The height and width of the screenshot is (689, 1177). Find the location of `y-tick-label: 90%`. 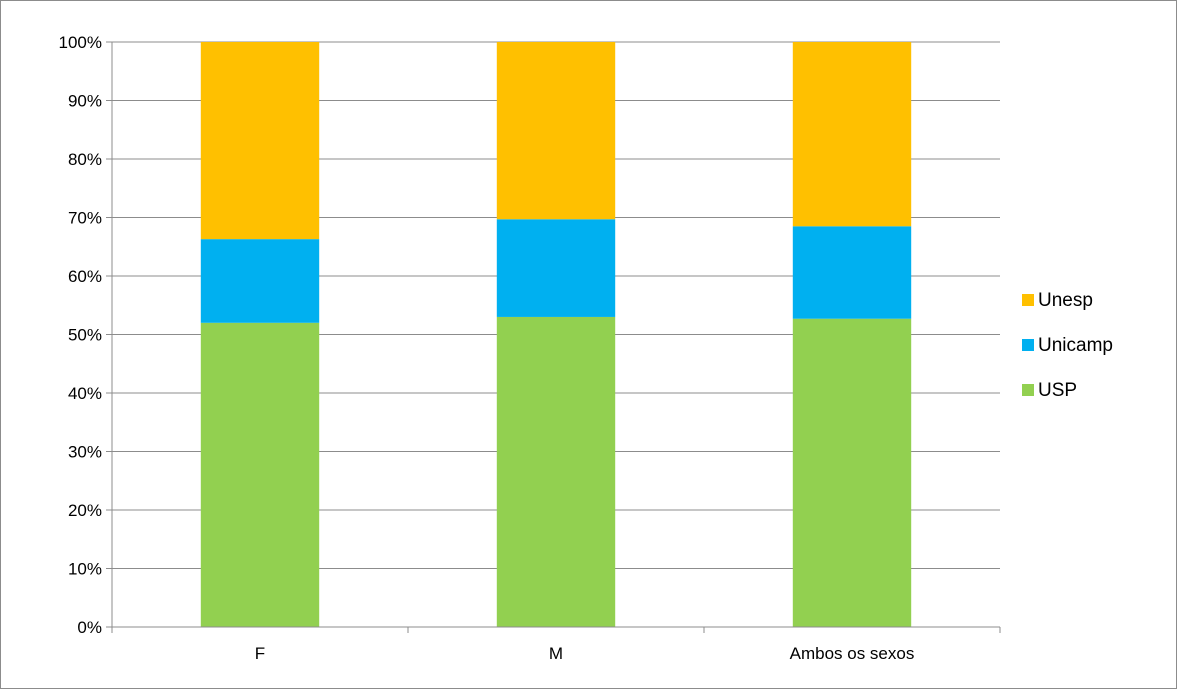

y-tick-label: 90% is located at coordinates (85, 101).